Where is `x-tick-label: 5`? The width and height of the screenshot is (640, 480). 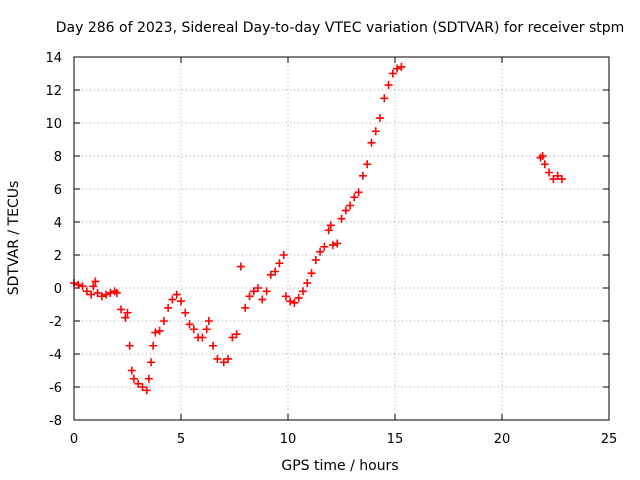
x-tick-label: 5 is located at coordinates (181, 439).